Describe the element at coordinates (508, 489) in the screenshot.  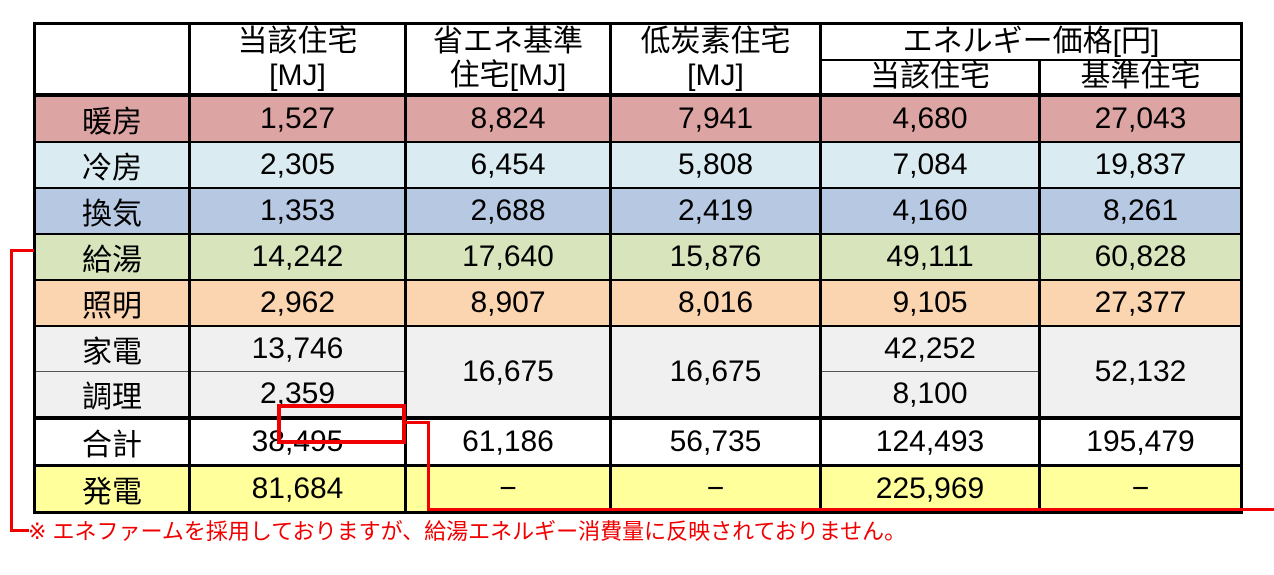
I see `cell-generation-standard-mj: −` at that location.